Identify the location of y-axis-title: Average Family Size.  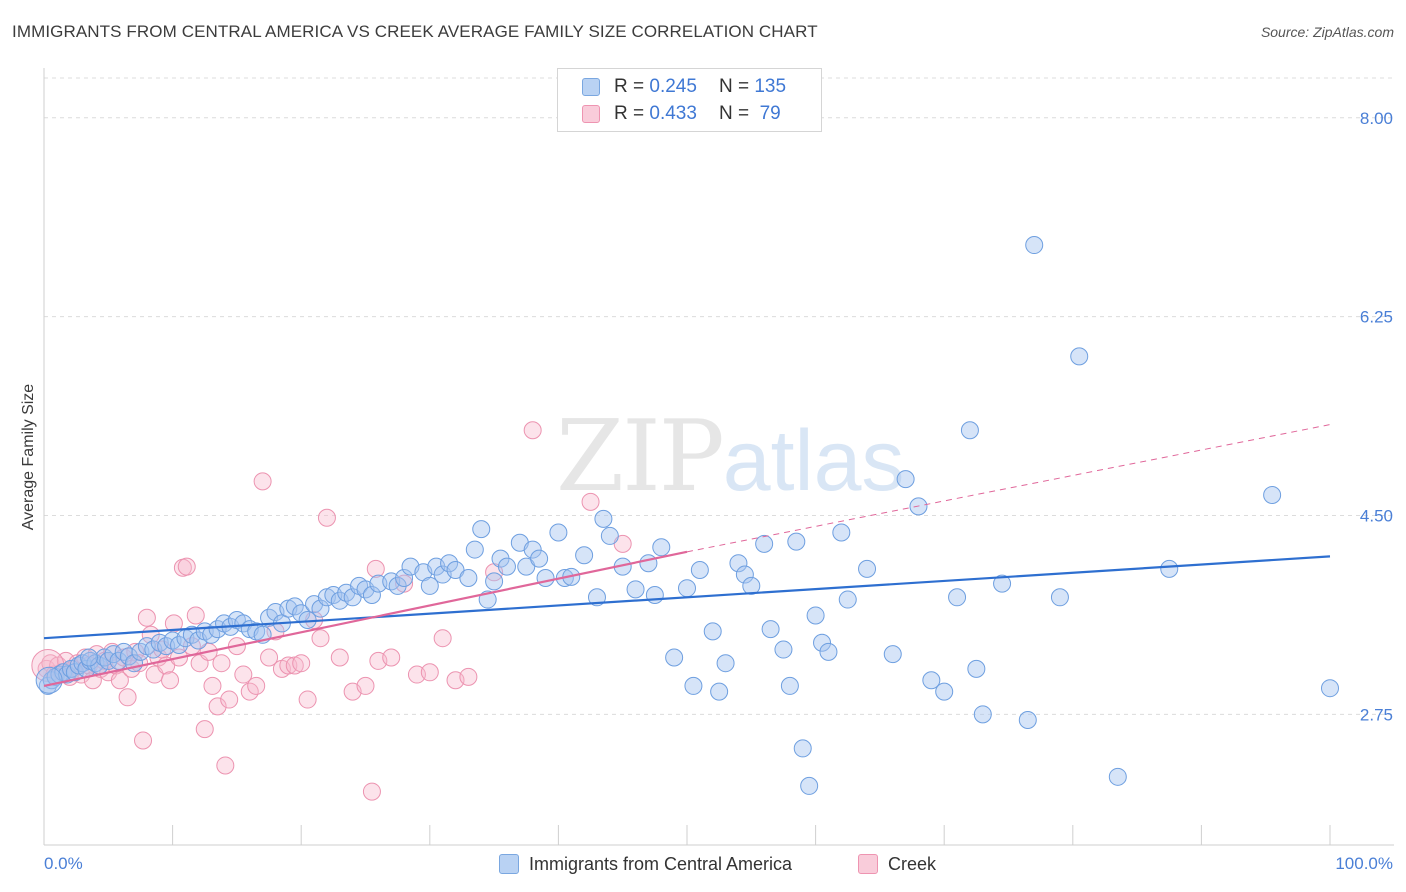
(28, 457).